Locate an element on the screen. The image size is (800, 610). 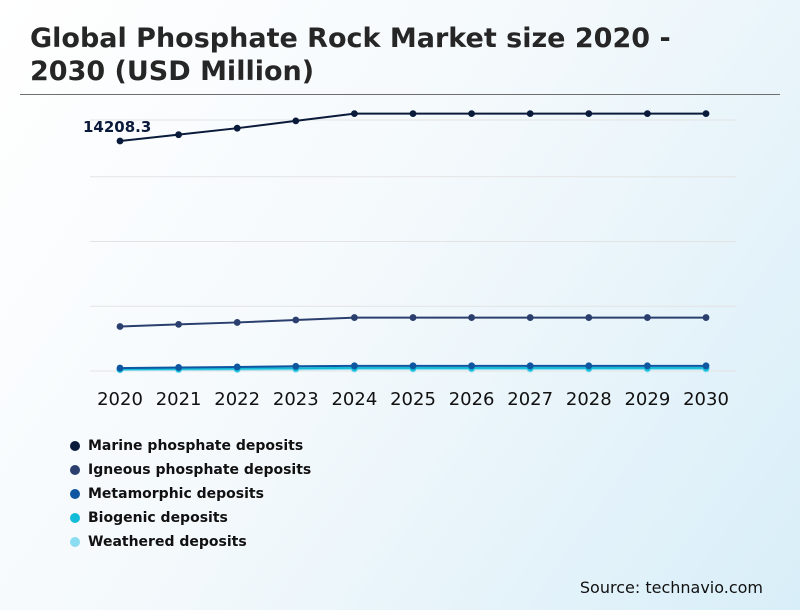
data-label: 14208.3 is located at coordinates (117, 127).